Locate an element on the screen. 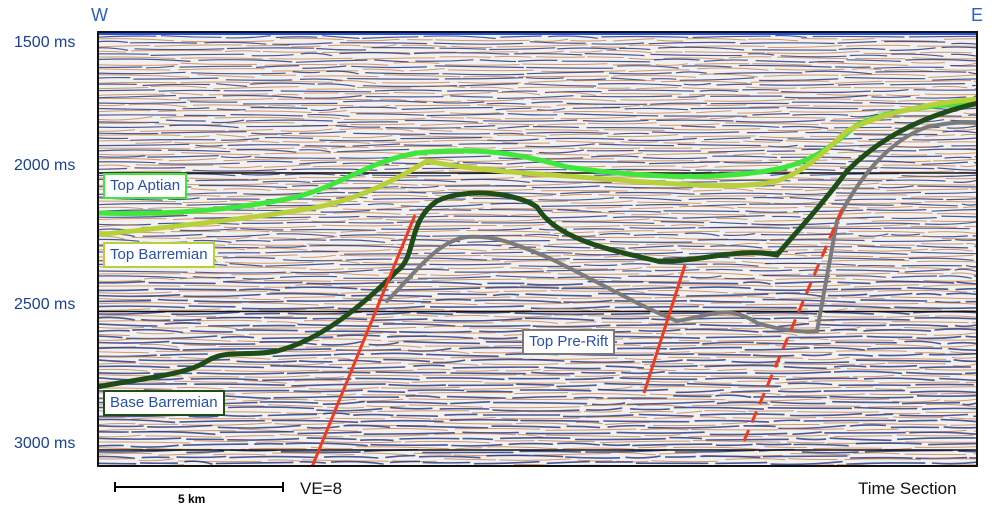 The height and width of the screenshot is (511, 1000). section-type-label: Time Section is located at coordinates (907, 488).